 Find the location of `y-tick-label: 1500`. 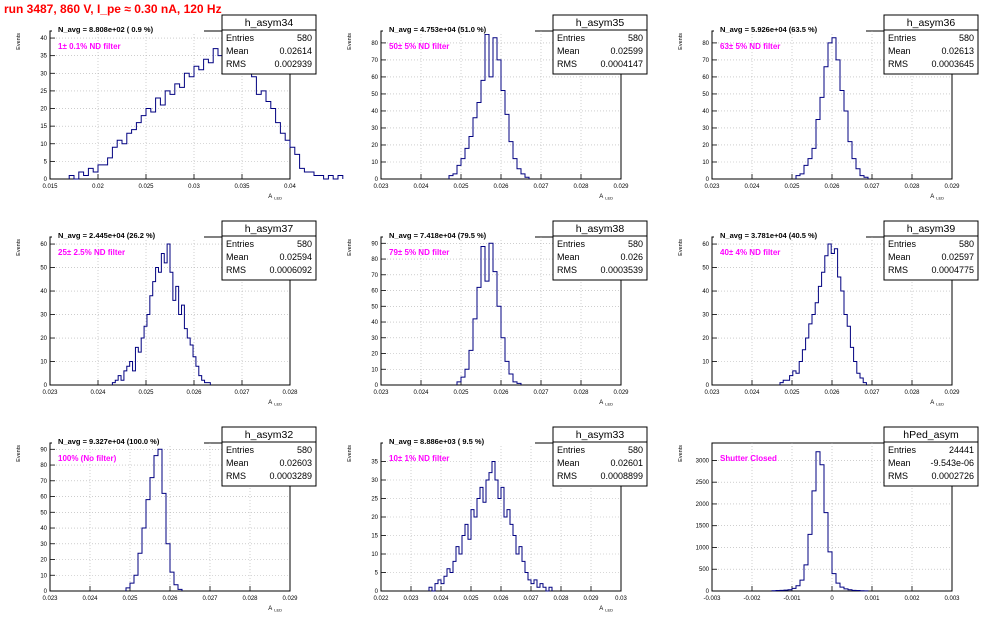

y-tick-label: 1500 is located at coordinates (703, 527).